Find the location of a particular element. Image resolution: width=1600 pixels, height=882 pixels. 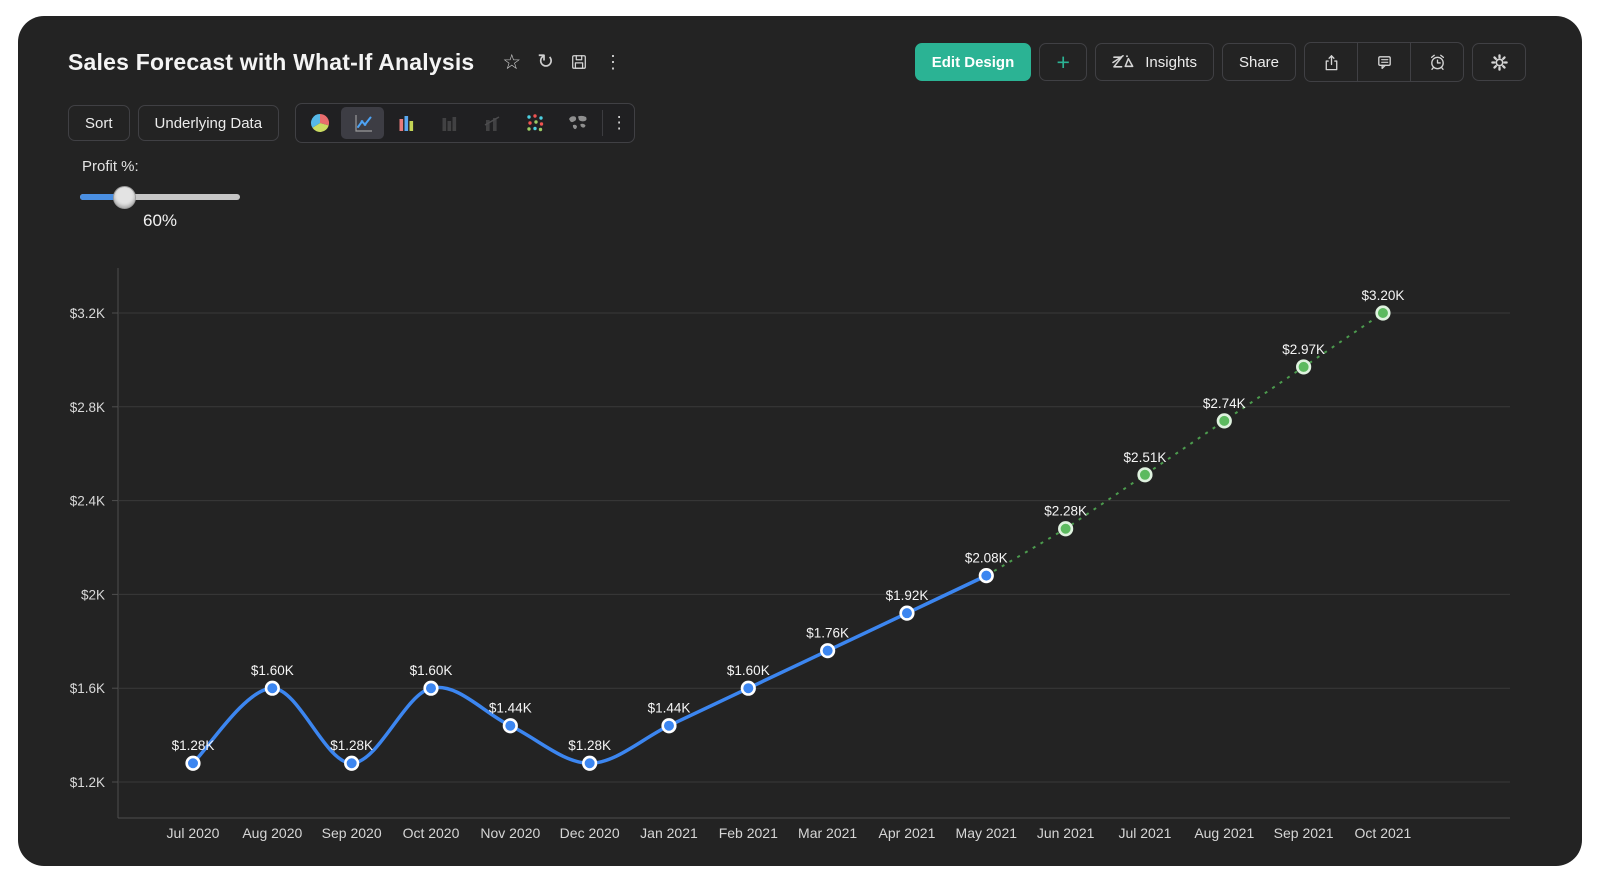

x-tick-label: May 2021 is located at coordinates (987, 833).